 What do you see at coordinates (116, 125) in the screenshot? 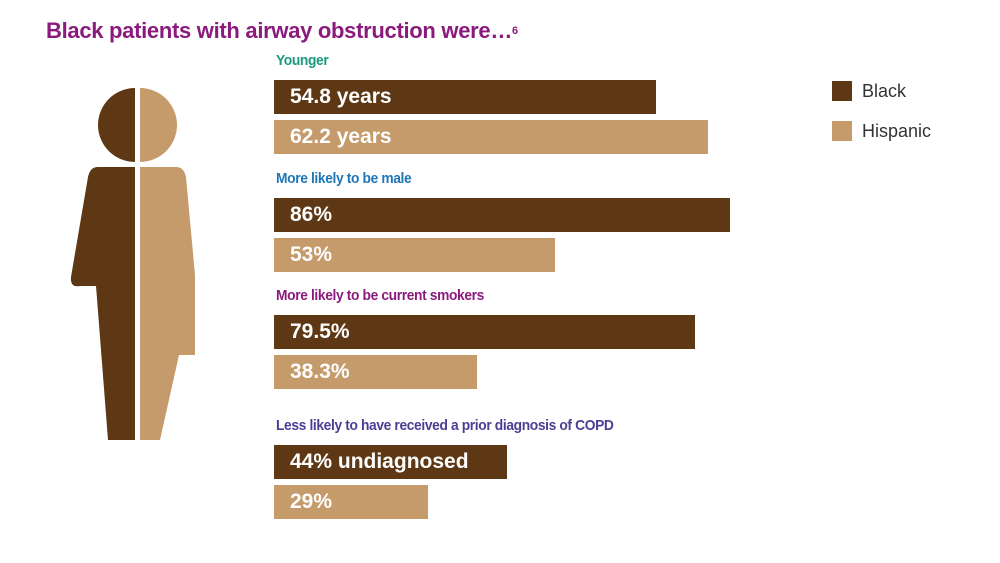
I see `person-figure-left-head` at bounding box center [116, 125].